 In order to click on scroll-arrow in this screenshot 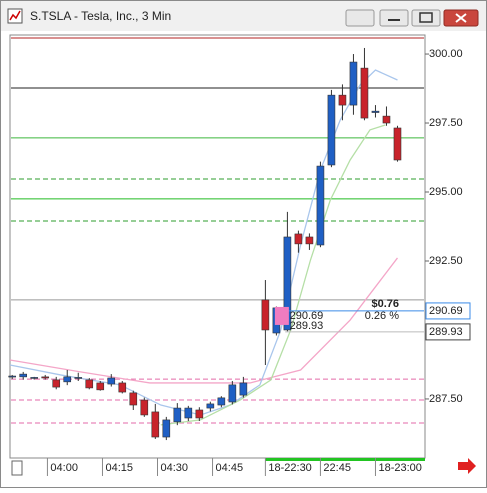, I will do `click(467, 466)`.